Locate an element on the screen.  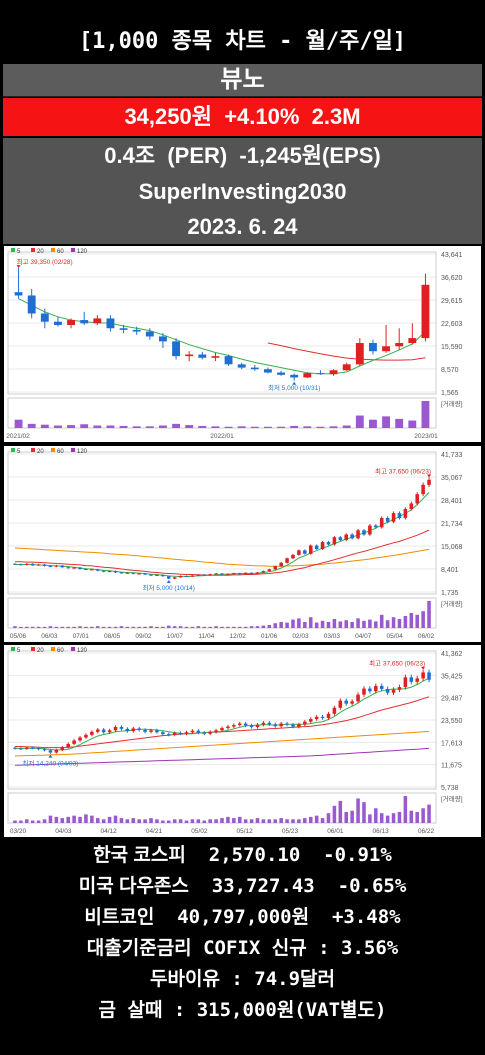
low-marker is located at coordinates (168, 582).